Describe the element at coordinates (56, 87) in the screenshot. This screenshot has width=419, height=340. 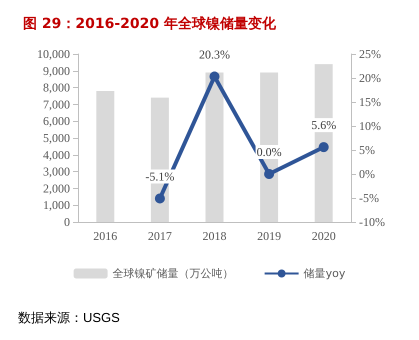
I see `y-tick-label: 8,000` at that location.